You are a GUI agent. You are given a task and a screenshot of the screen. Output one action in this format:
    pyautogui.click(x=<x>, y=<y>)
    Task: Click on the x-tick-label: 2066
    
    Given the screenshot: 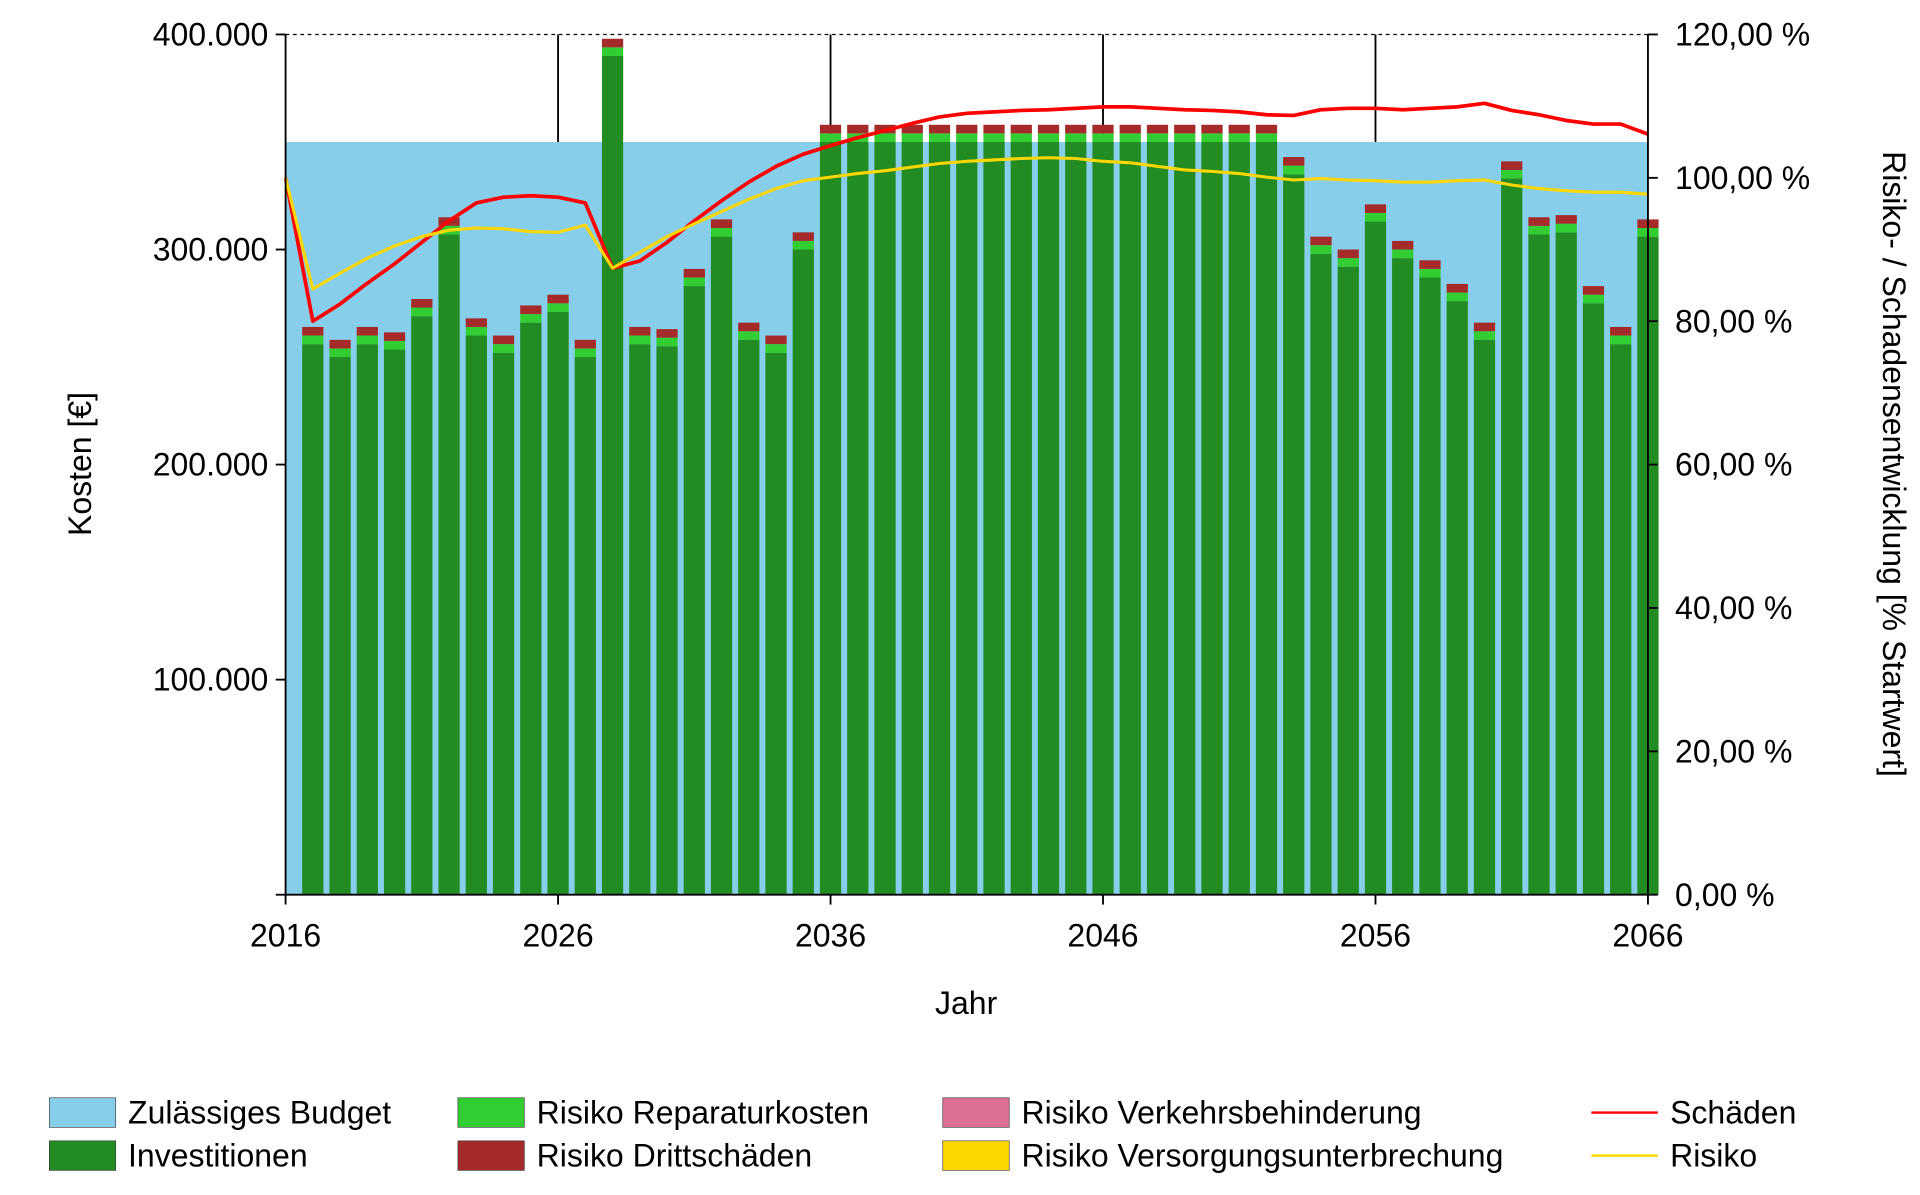 What is the action you would take?
    pyautogui.click(x=1647, y=935)
    